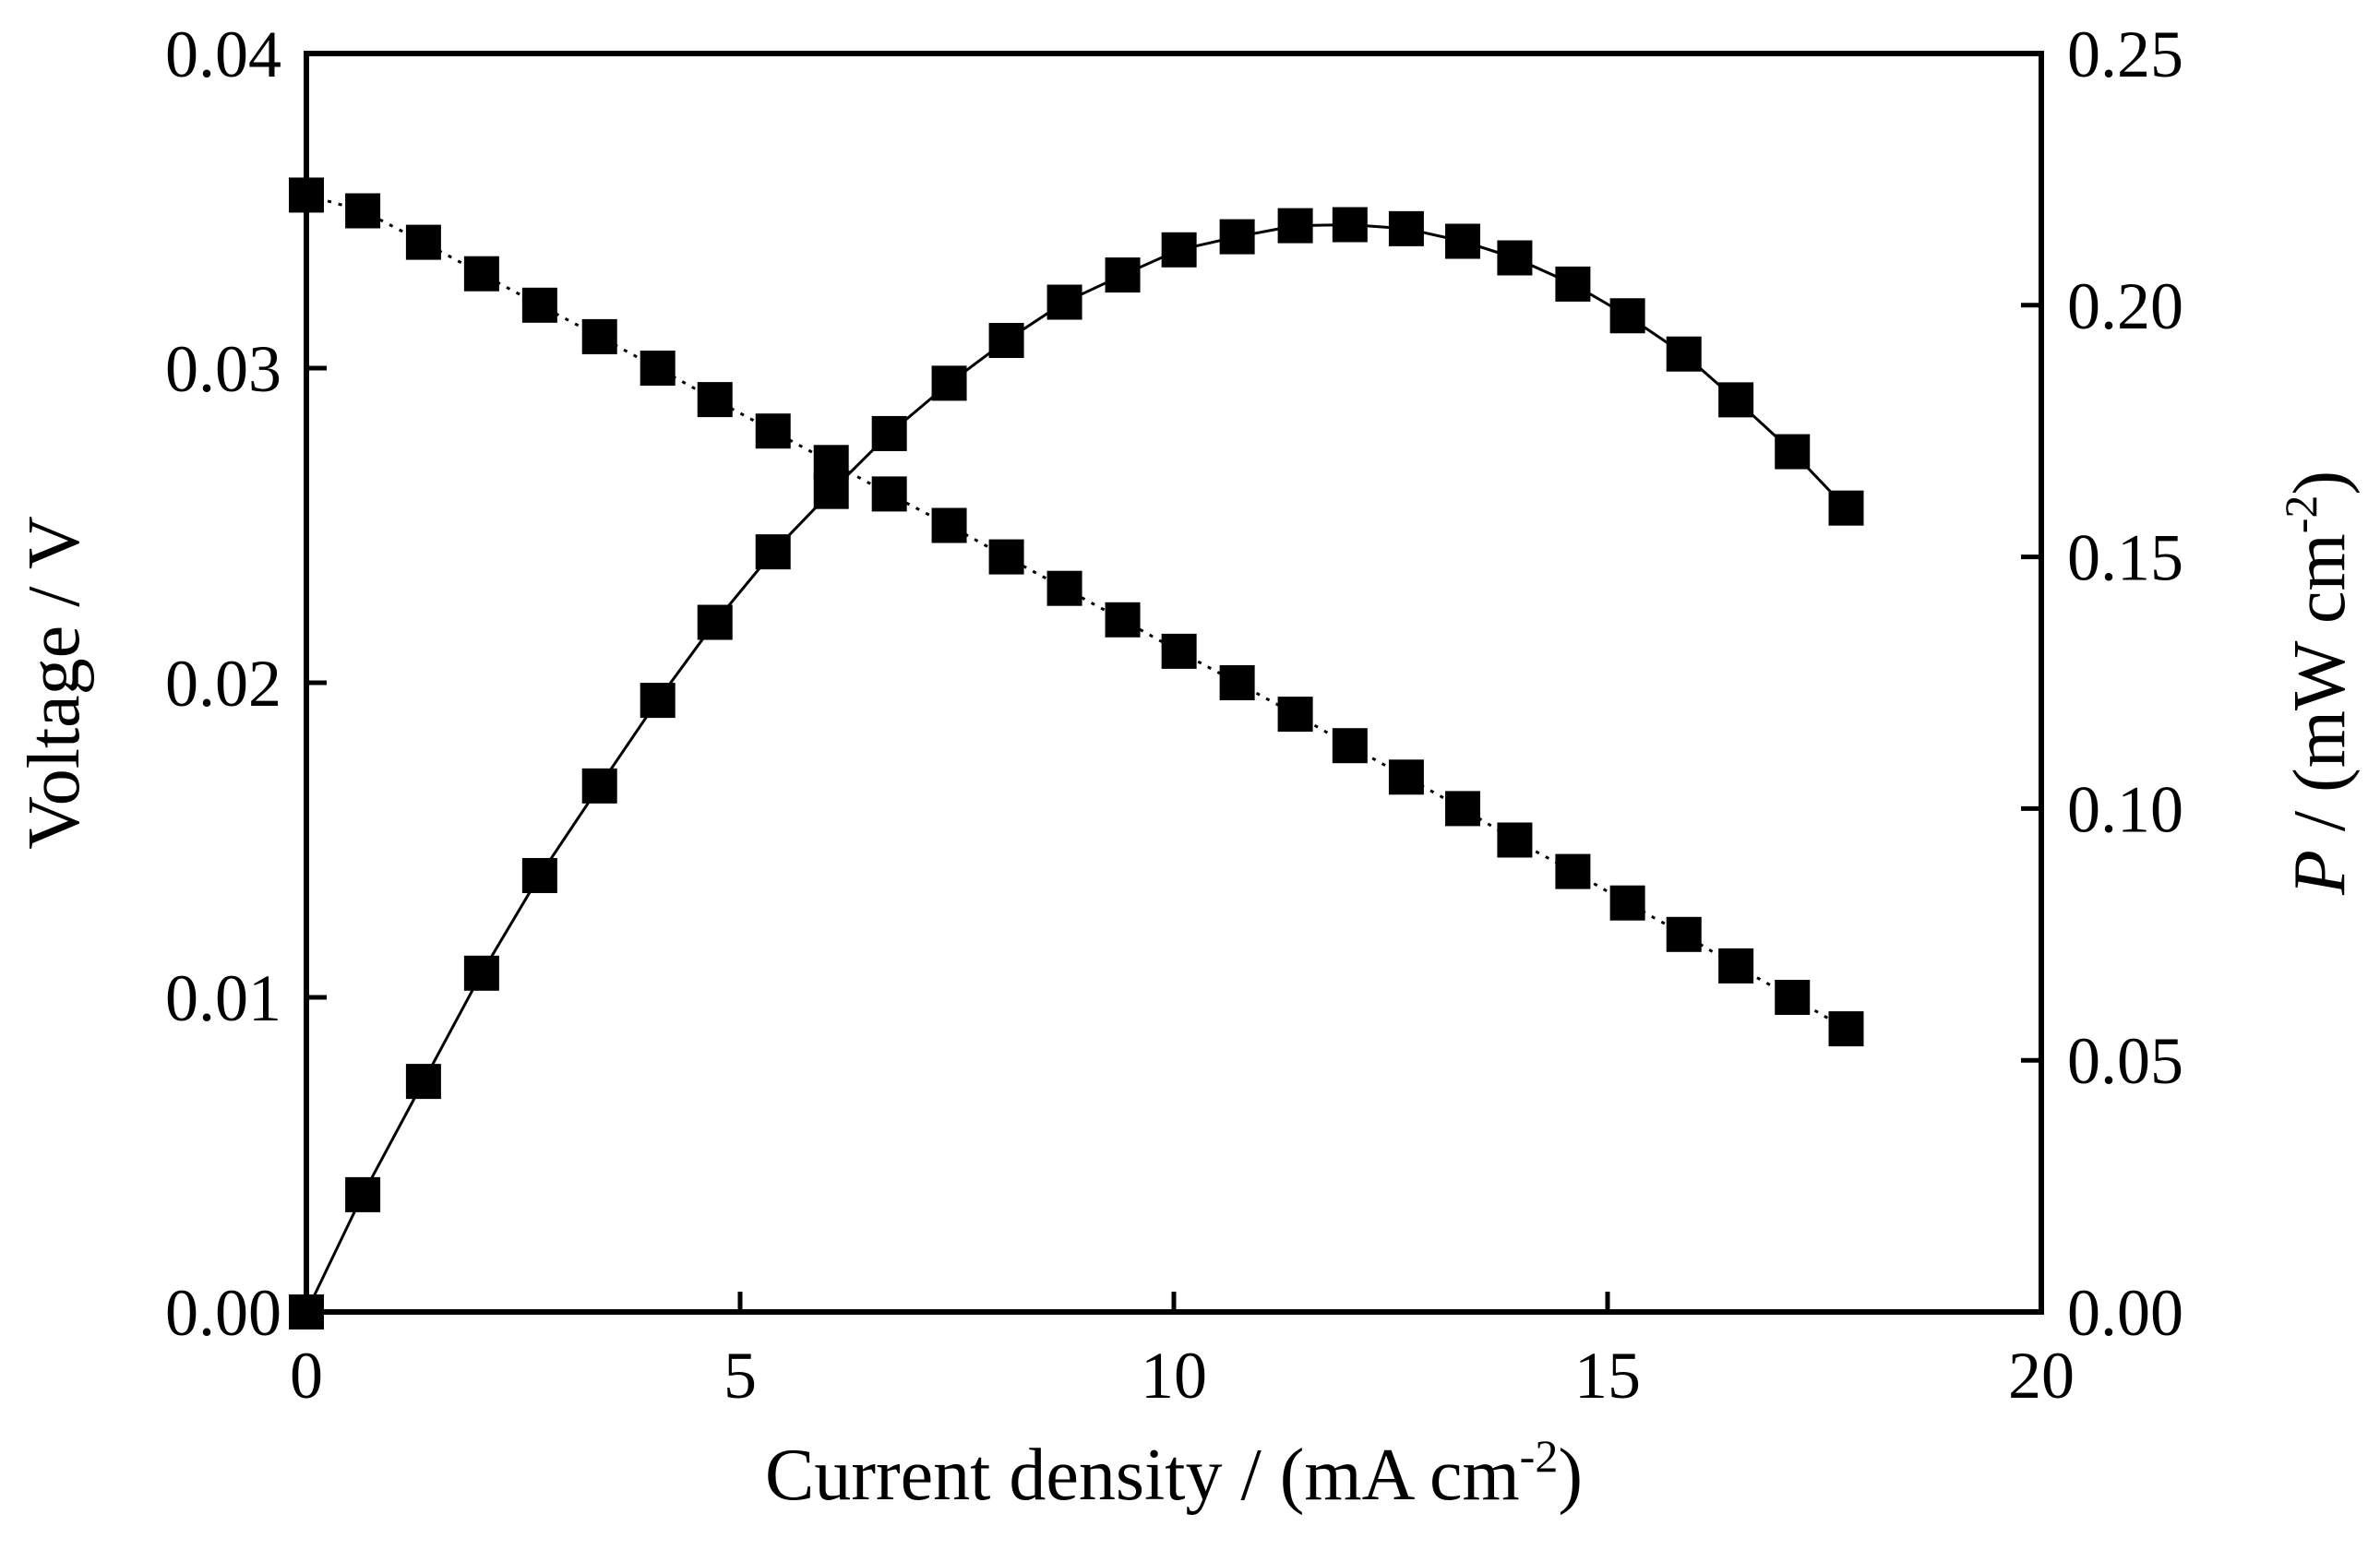 The height and width of the screenshot is (1550, 2380). I want to click on y2-tick-label: 0.00, so click(2125, 1313).